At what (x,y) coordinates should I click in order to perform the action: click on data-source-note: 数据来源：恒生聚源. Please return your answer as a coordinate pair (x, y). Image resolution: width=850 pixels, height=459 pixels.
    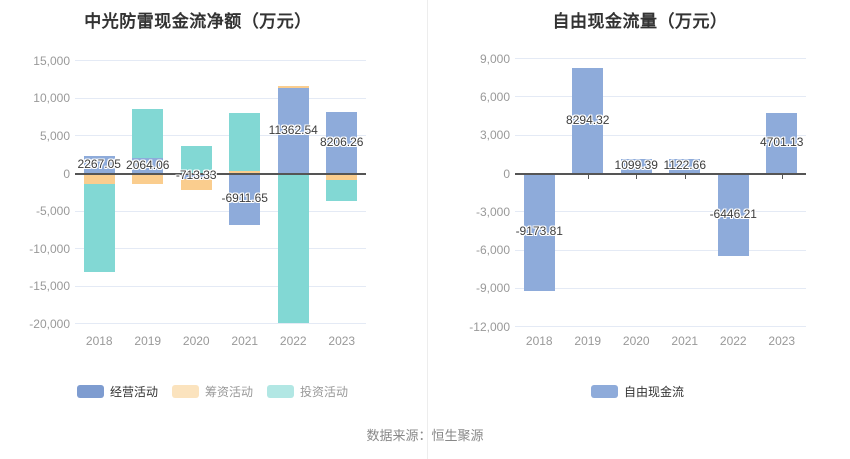
    Looking at the image, I should click on (425, 435).